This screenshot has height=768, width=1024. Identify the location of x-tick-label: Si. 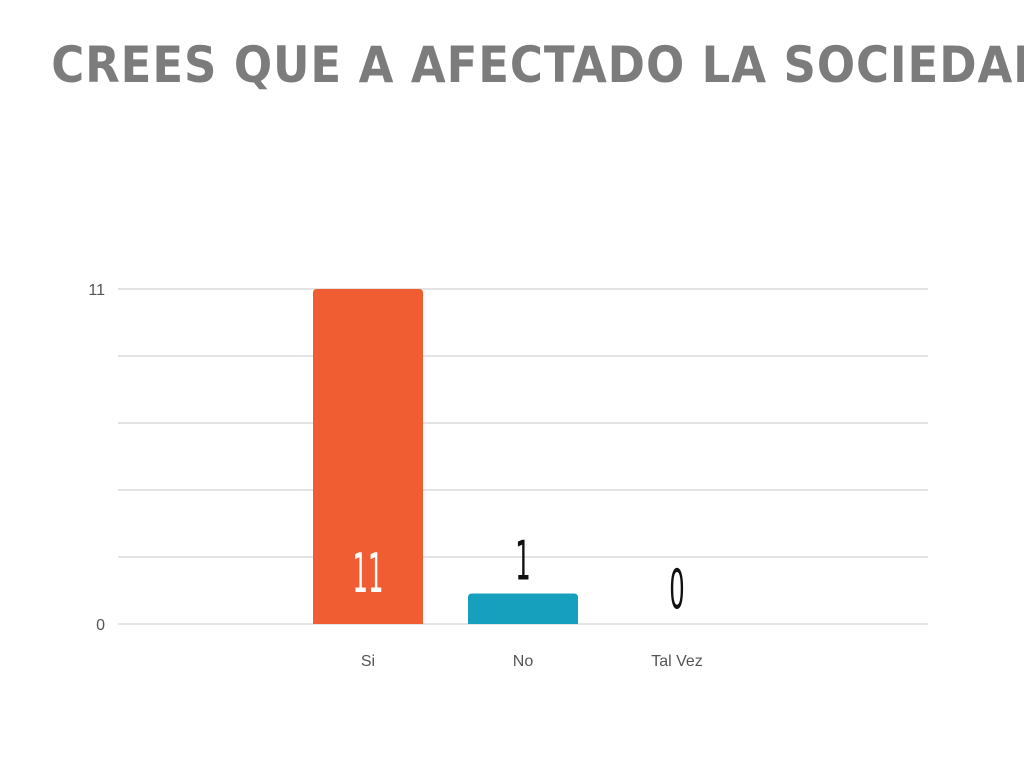
(368, 661).